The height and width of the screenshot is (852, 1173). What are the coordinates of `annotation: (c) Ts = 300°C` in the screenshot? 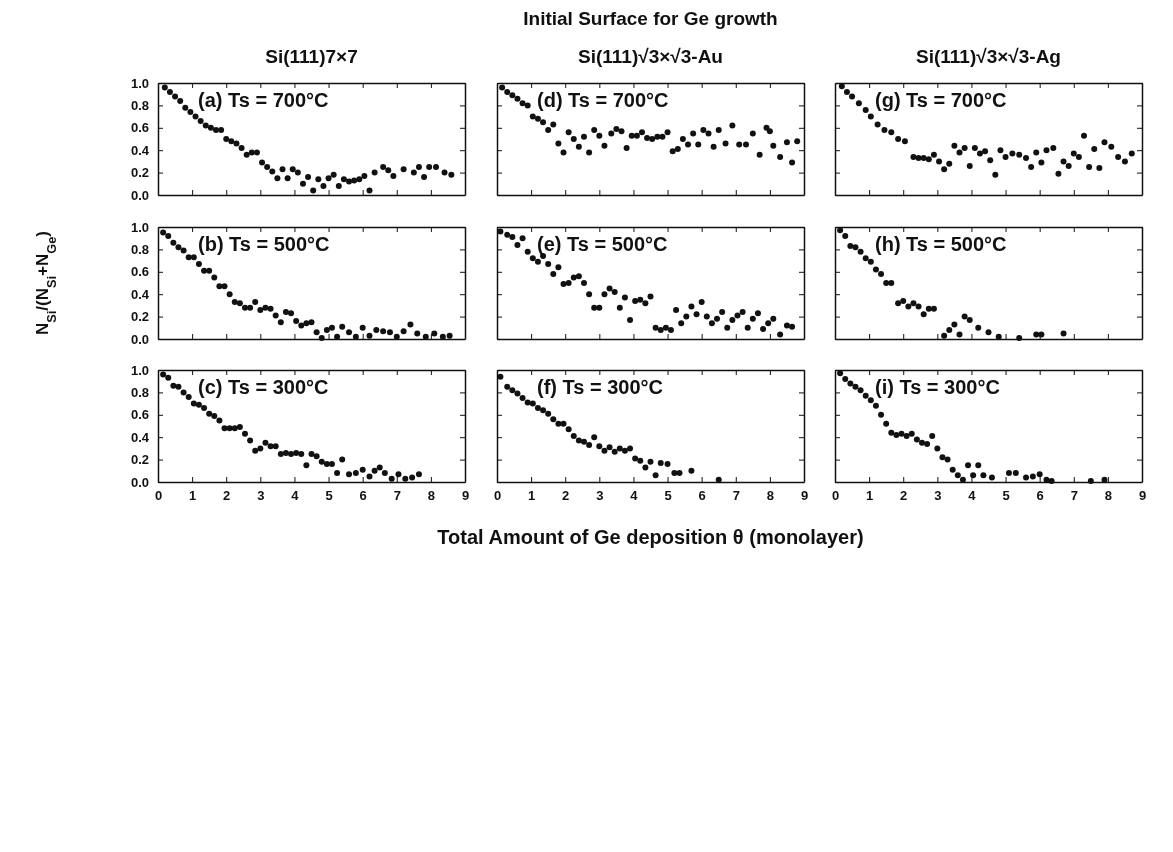 It's located at (263, 387).